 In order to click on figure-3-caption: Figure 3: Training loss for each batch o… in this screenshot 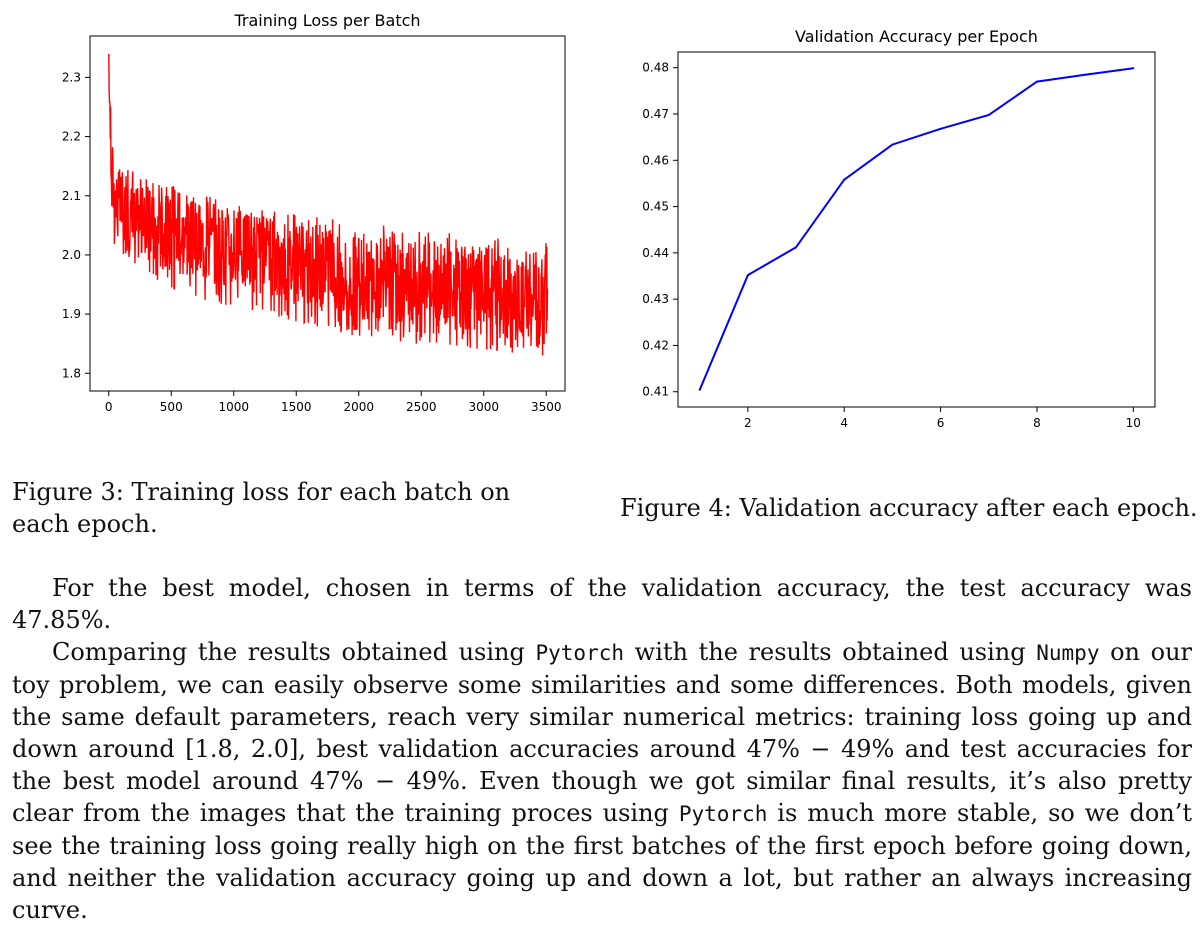, I will do `click(261, 508)`.